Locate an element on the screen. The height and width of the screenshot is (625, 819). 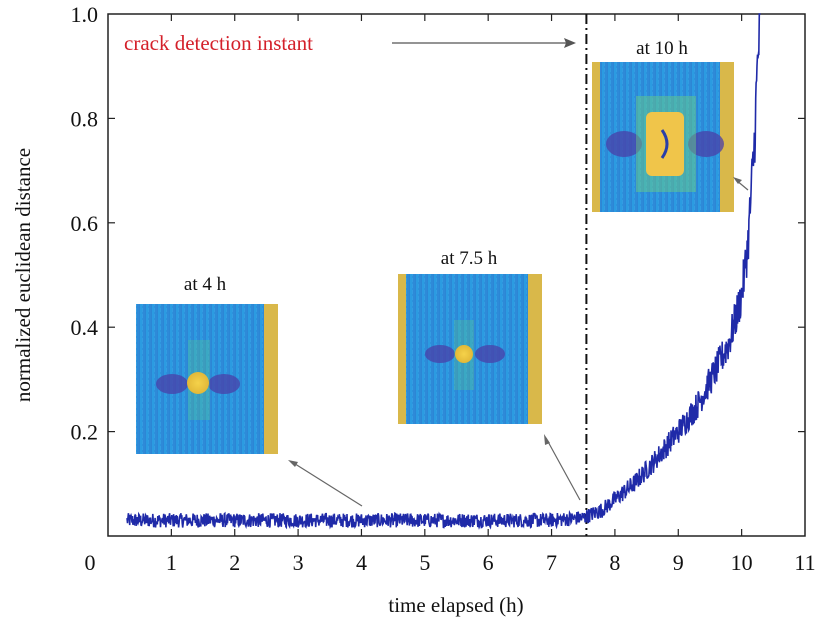
inset-4h-edge is located at coordinates (271, 379).